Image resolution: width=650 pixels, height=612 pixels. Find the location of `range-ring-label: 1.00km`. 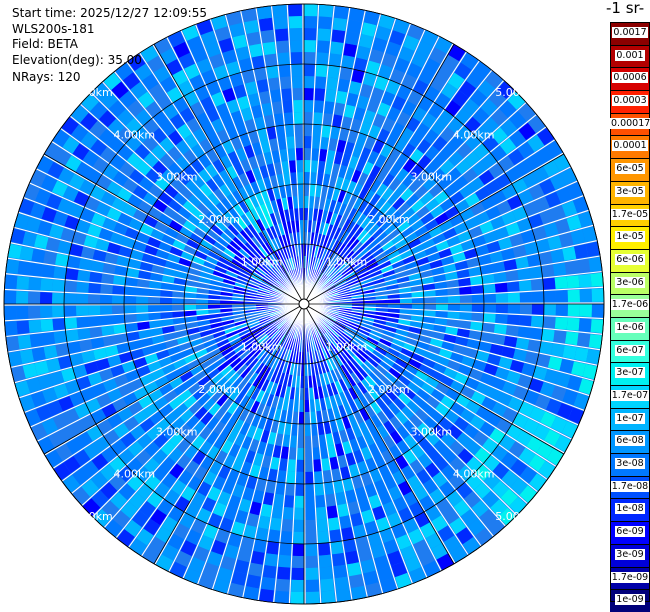

range-ring-label: 1.00km is located at coordinates (262, 346).